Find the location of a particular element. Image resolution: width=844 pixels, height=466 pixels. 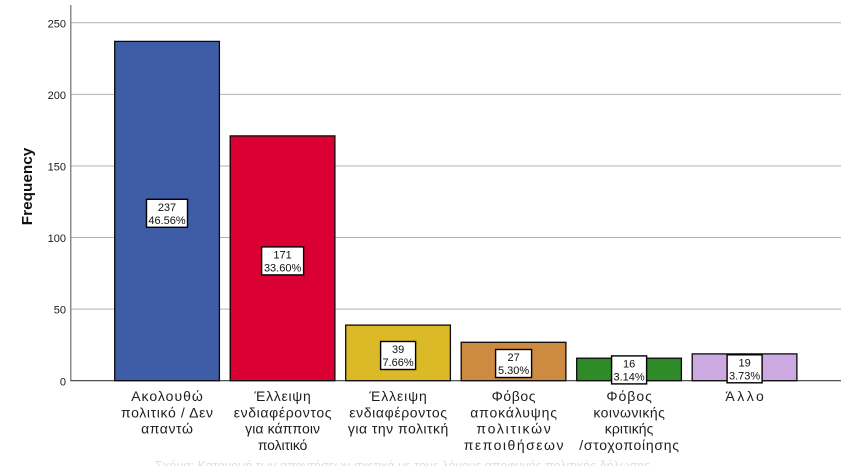

svg-text: 19 is located at coordinates (744, 363).